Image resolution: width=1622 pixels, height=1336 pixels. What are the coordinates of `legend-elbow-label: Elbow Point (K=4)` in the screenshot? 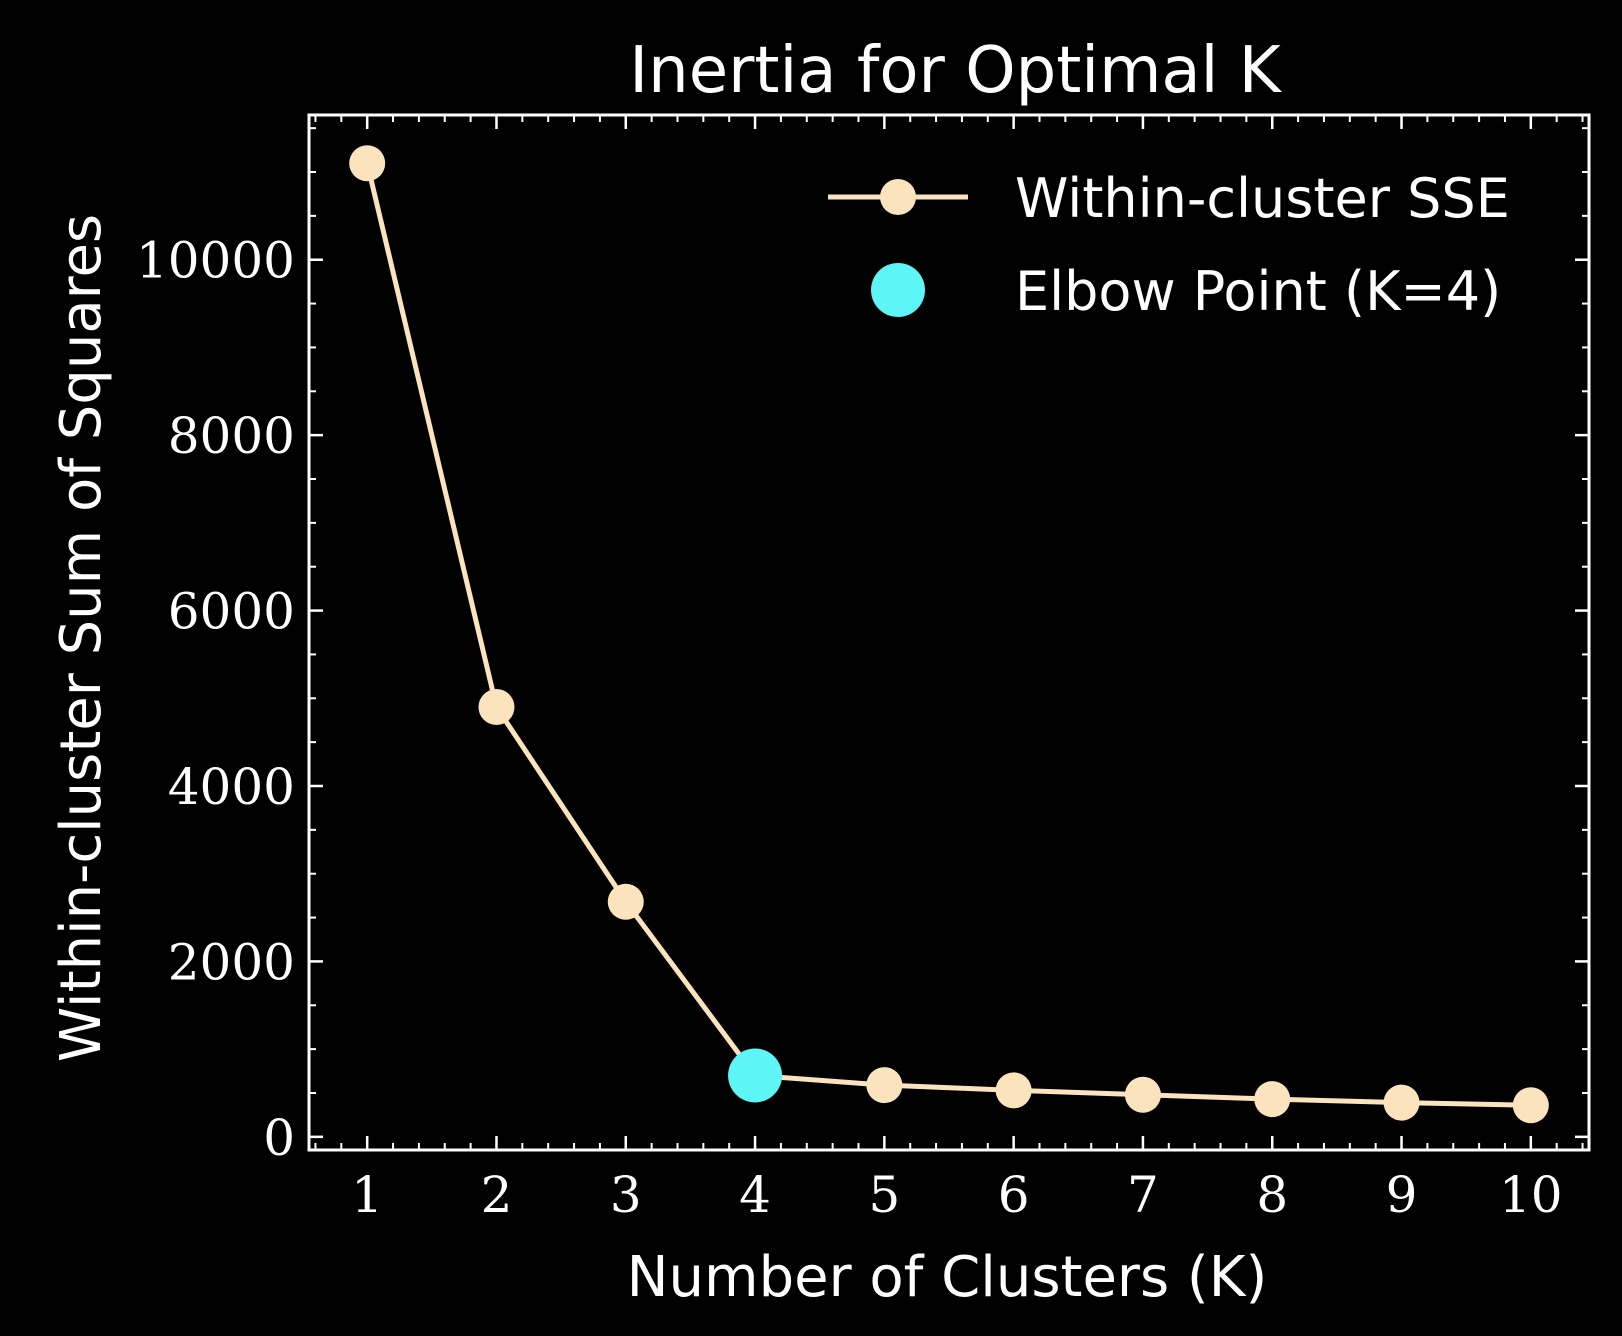 It's located at (1258, 291).